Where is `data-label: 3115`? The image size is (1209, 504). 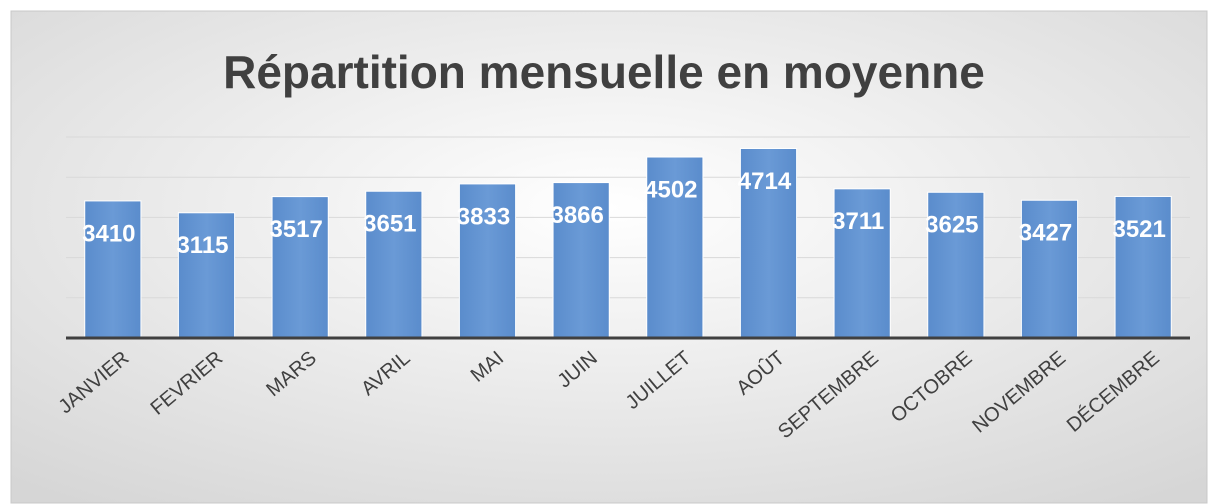 data-label: 3115 is located at coordinates (202, 245).